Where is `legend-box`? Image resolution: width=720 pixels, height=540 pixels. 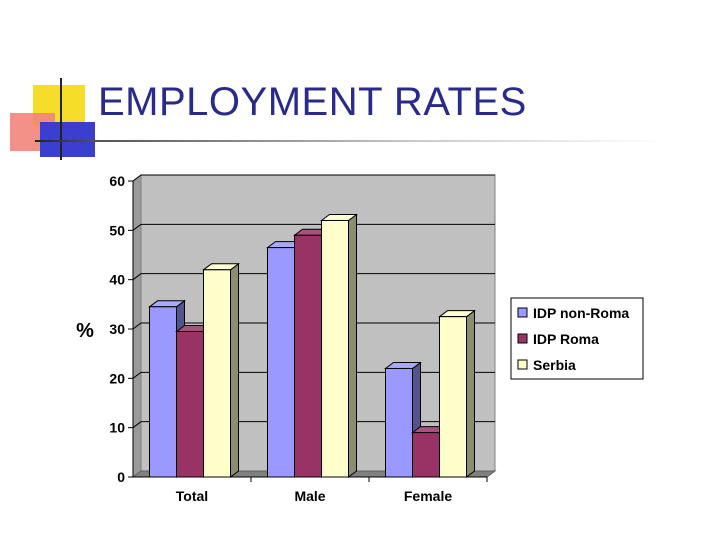 legend-box is located at coordinates (577, 338).